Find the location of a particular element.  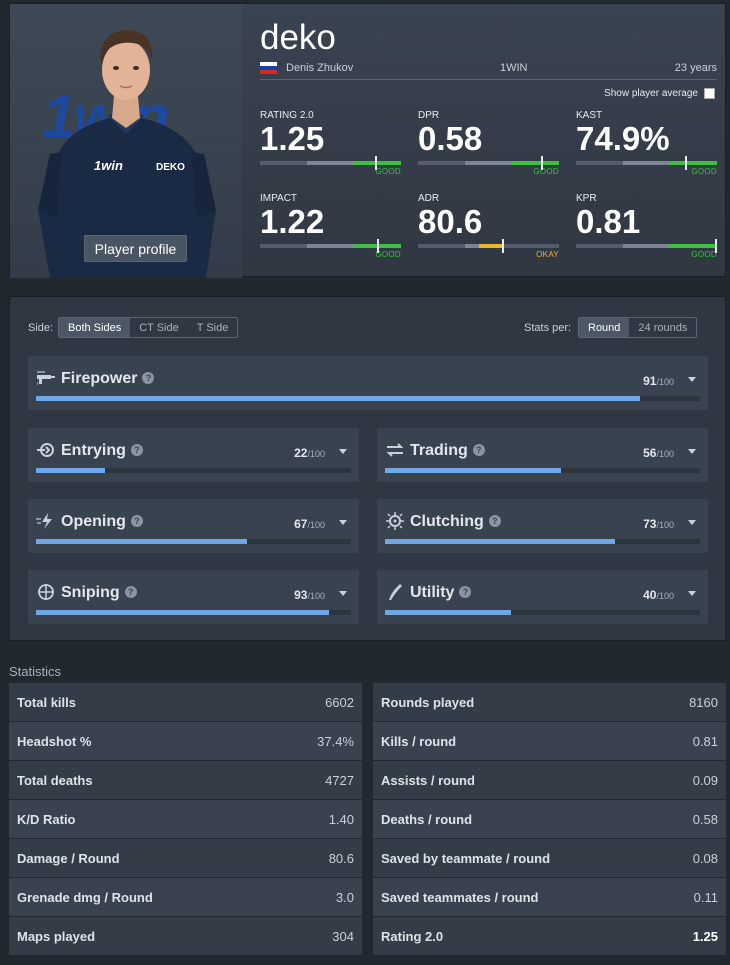

role-card-trading: Trading? 56/100 is located at coordinates (542, 455).